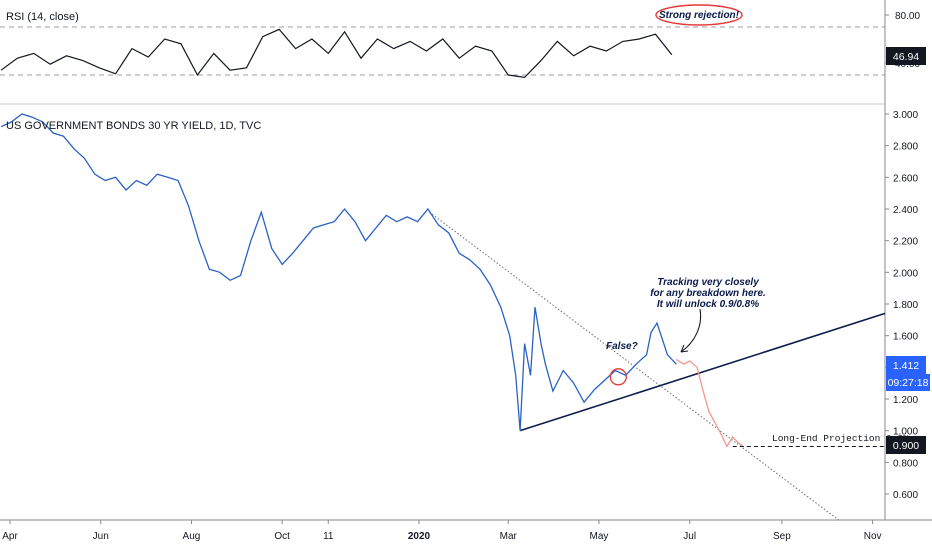  What do you see at coordinates (42, 17) in the screenshot?
I see `rsi-title: RSI (14, close)` at bounding box center [42, 17].